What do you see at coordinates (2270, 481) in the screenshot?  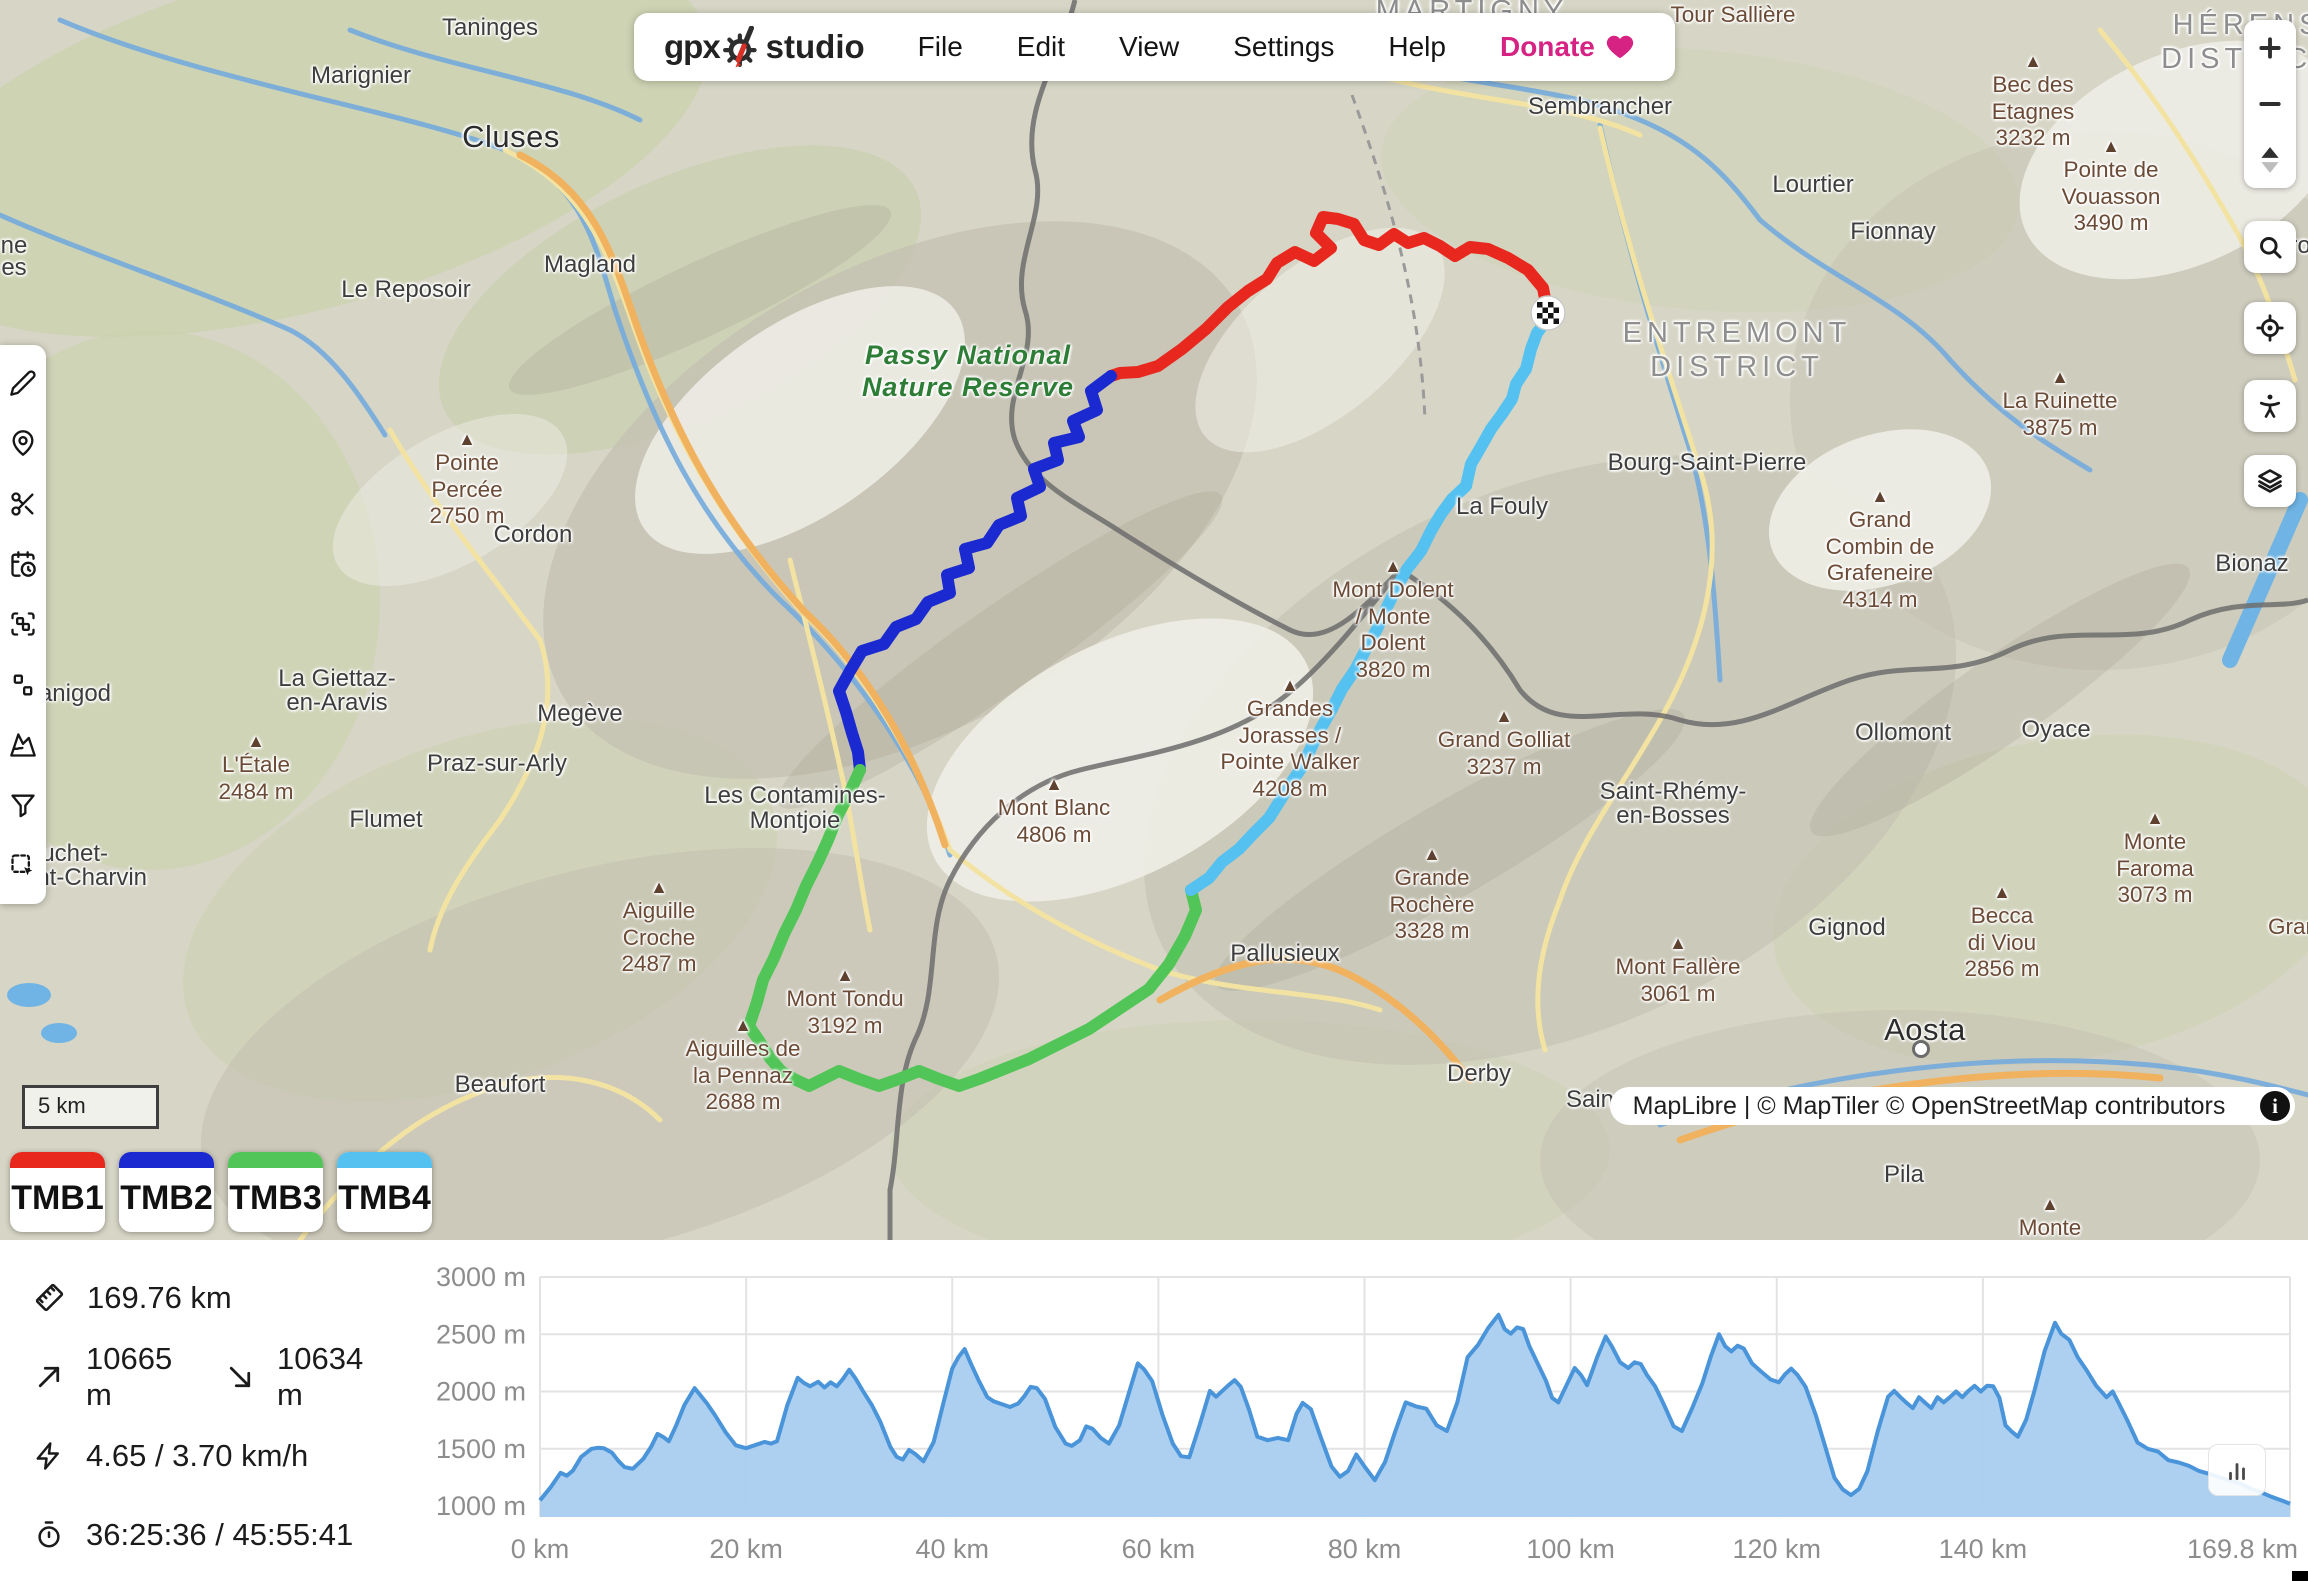 I see `layers-icon` at bounding box center [2270, 481].